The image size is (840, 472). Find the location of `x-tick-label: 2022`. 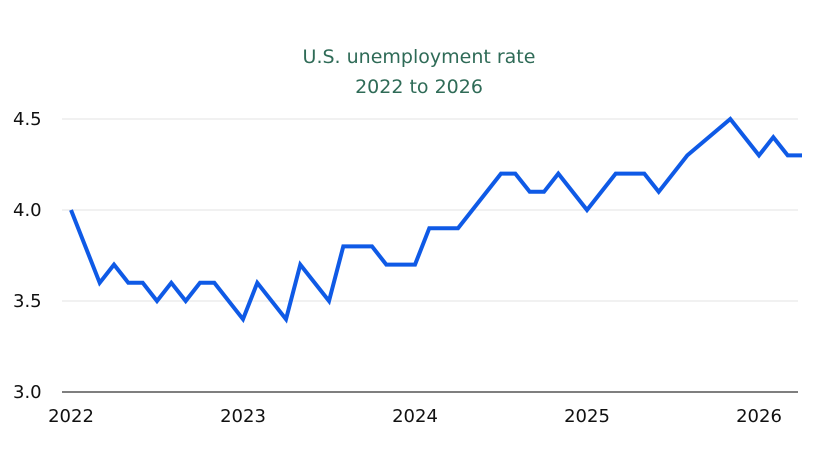

x-tick-label: 2022 is located at coordinates (71, 416).